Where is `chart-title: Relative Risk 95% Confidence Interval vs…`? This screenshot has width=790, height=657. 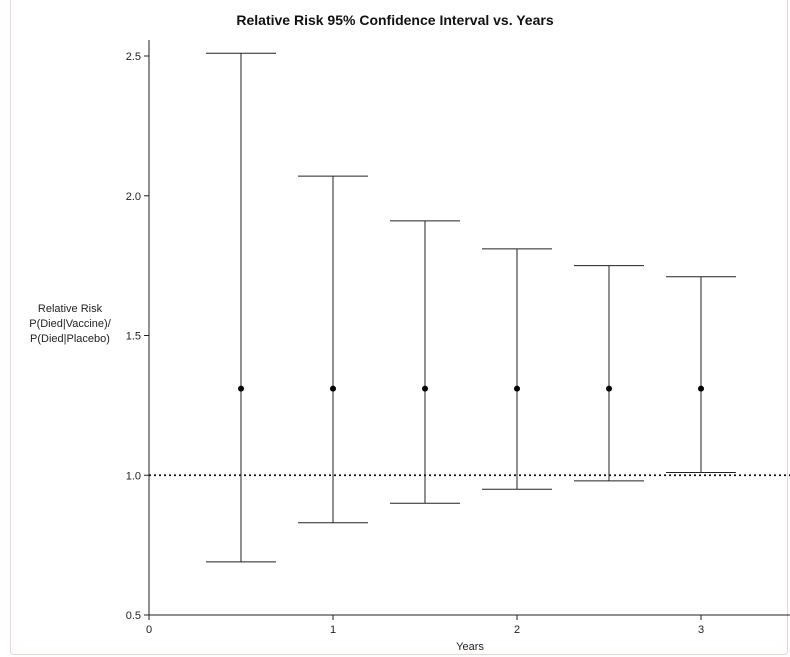 chart-title: Relative Risk 95% Confidence Interval vs… is located at coordinates (395, 20).